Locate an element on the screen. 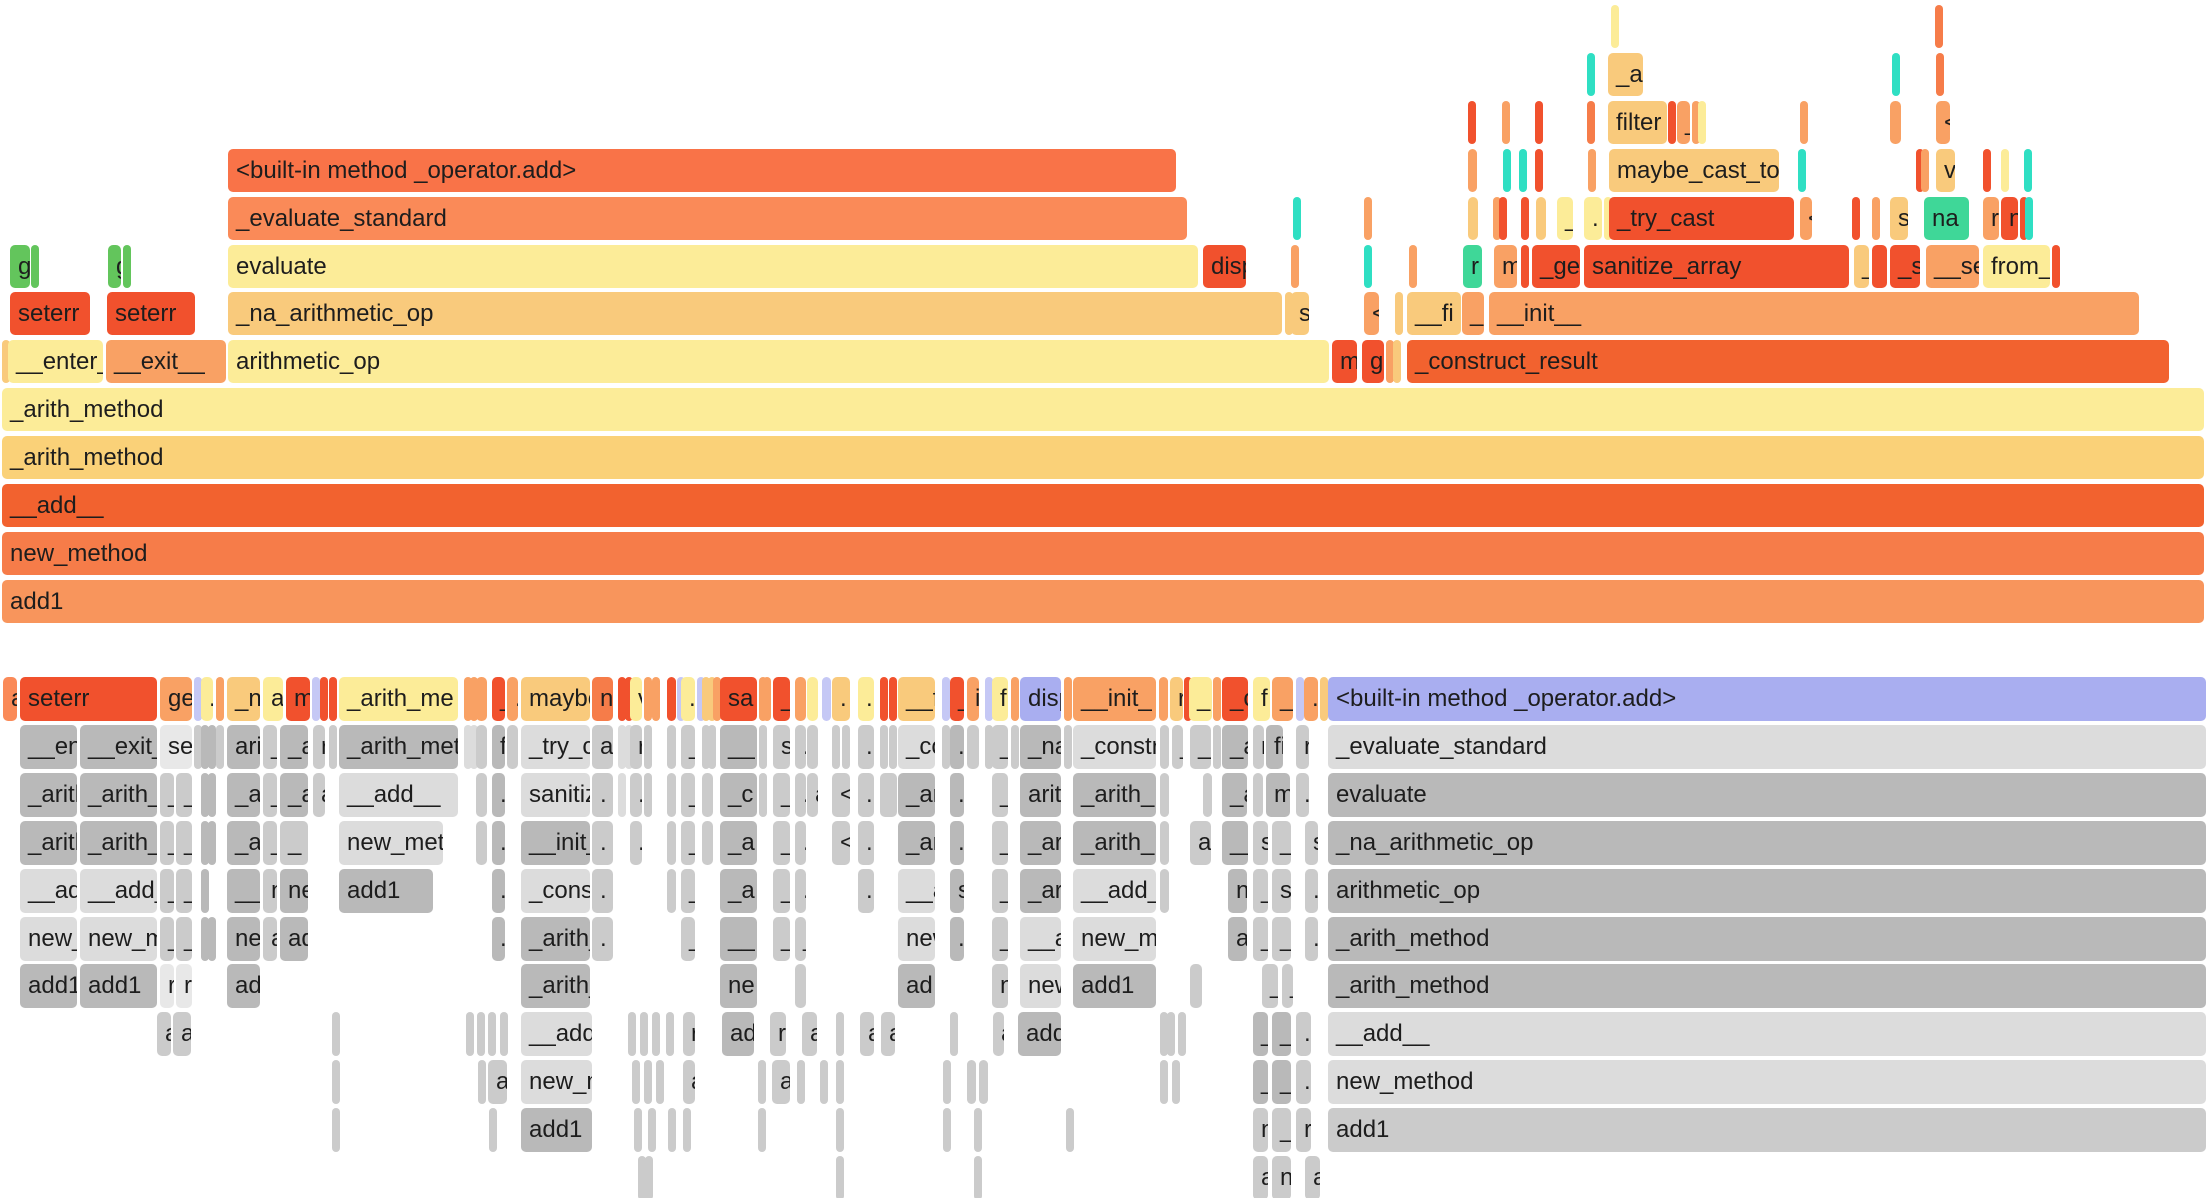 This screenshot has width=2206, height=1198. frame-arithmetic_op: arithmetic_op is located at coordinates (1040, 795).